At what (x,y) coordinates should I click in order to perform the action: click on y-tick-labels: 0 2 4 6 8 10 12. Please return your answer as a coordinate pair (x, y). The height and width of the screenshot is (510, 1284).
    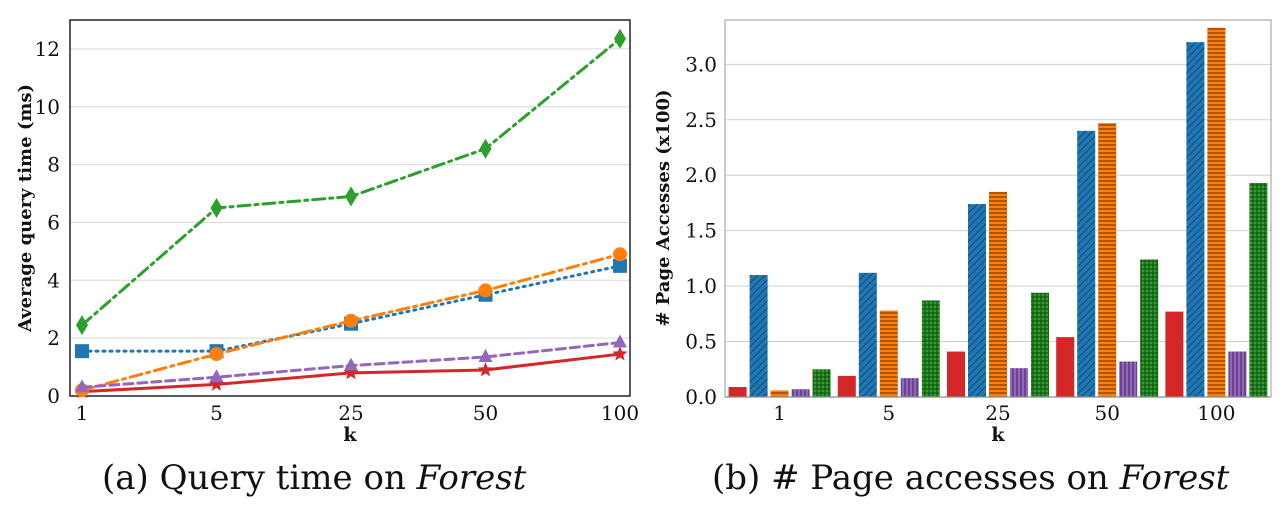
    Looking at the image, I should click on (47, 222).